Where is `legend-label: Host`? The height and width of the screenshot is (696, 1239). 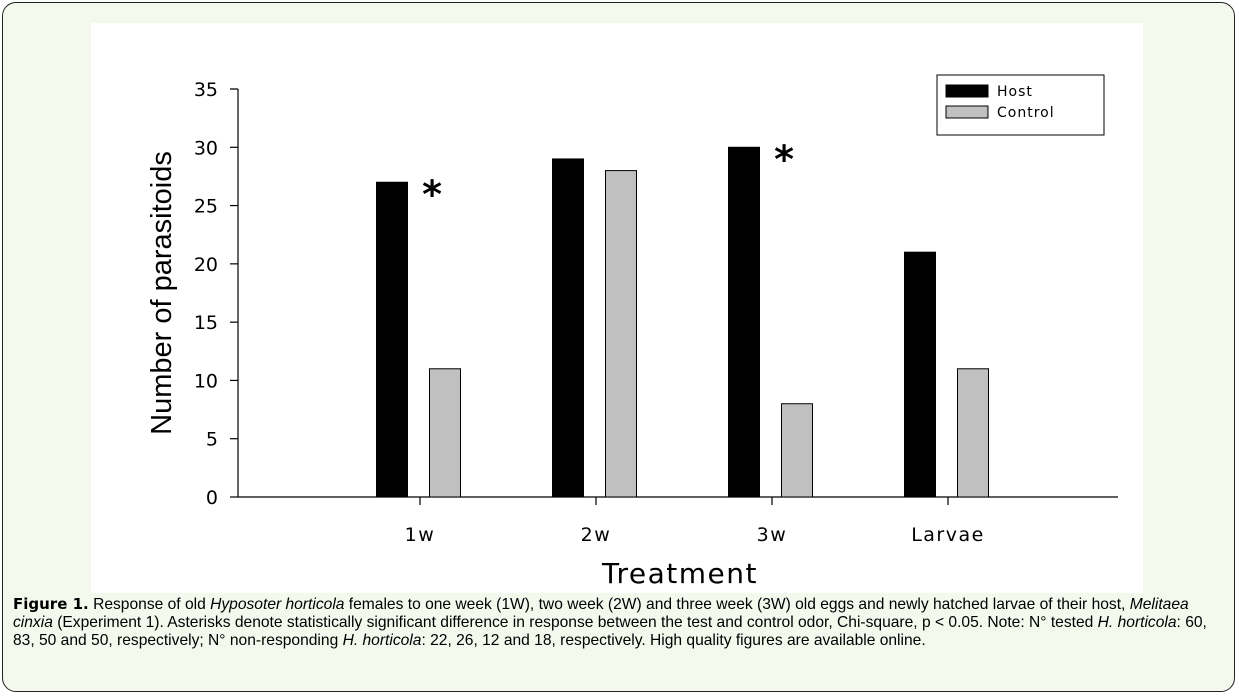 legend-label: Host is located at coordinates (1015, 92).